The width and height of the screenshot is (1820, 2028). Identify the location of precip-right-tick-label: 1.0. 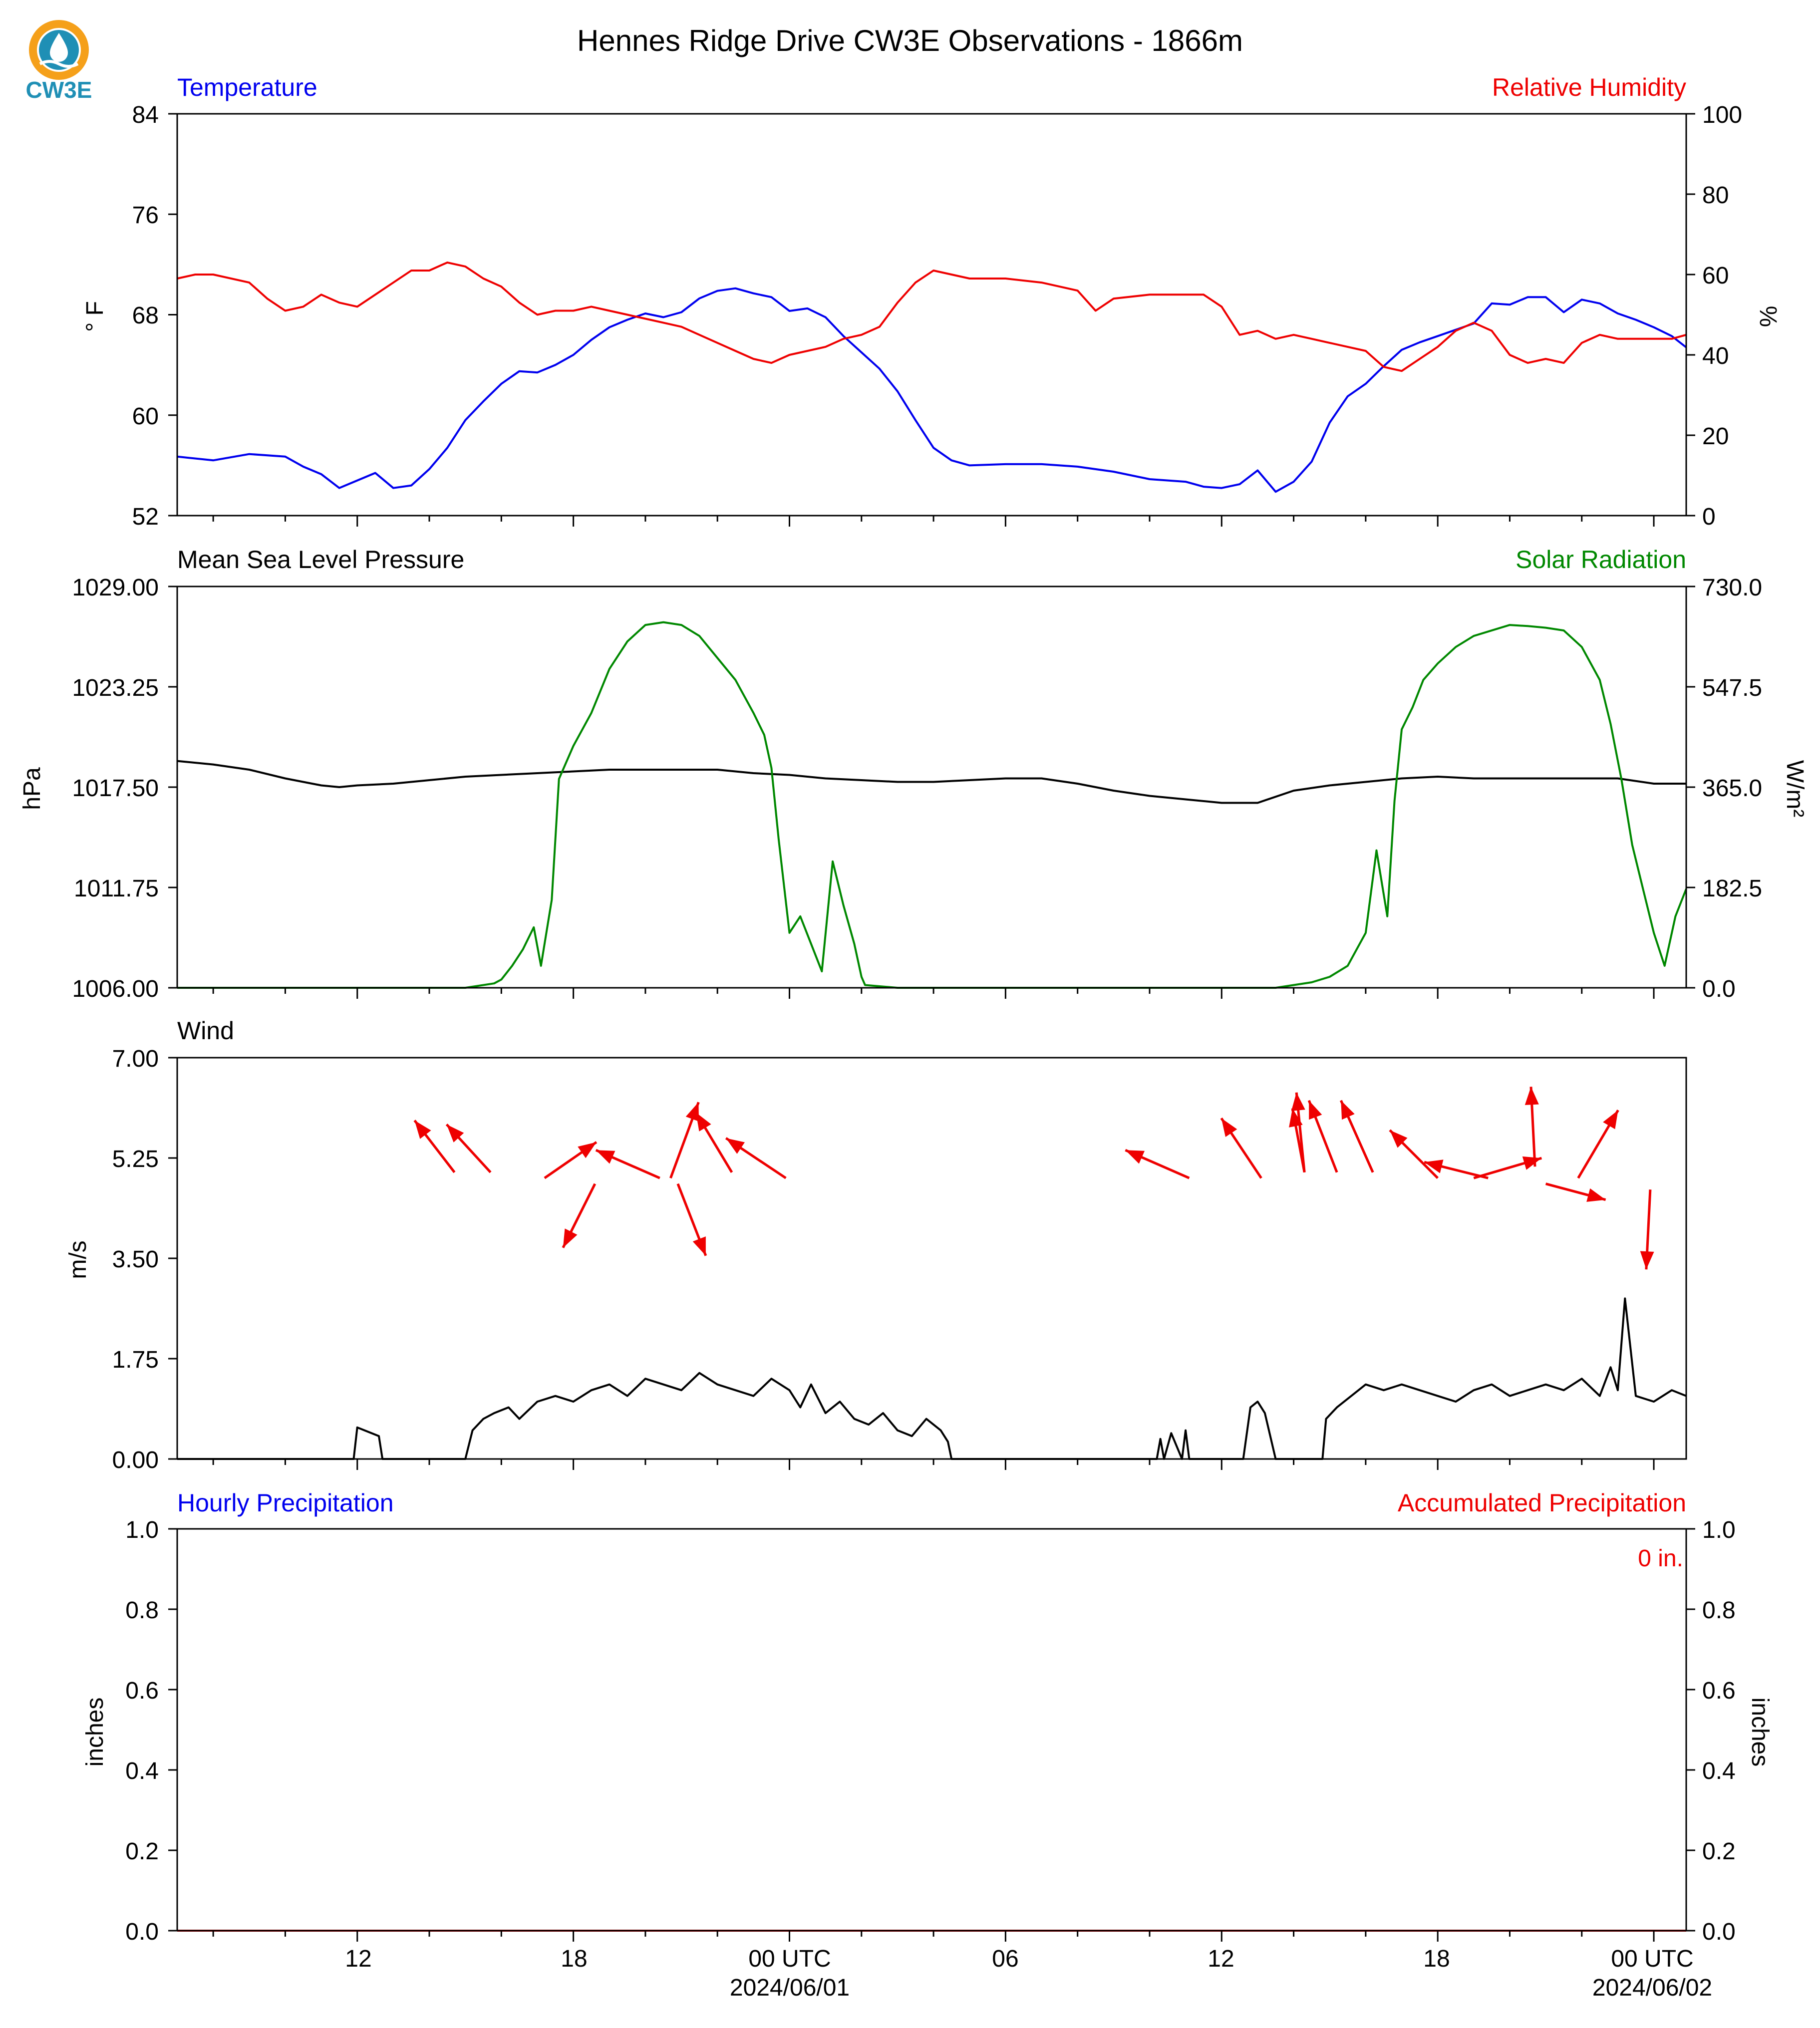
(1719, 1530).